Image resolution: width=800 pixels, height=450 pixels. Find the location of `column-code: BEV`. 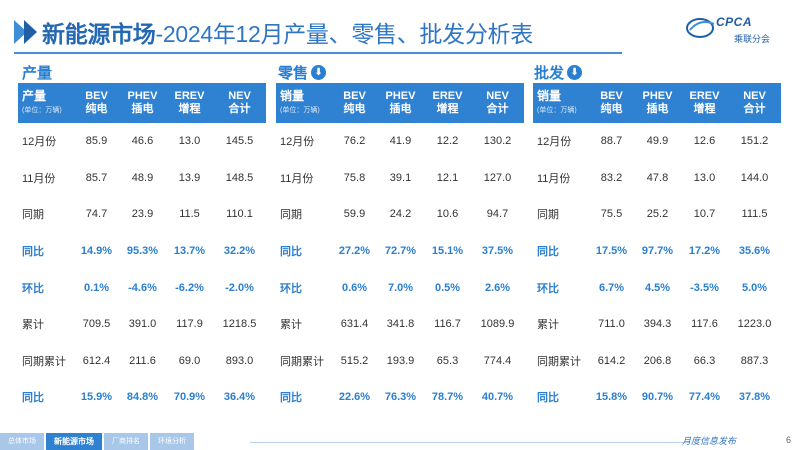

column-code: BEV is located at coordinates (96, 96).